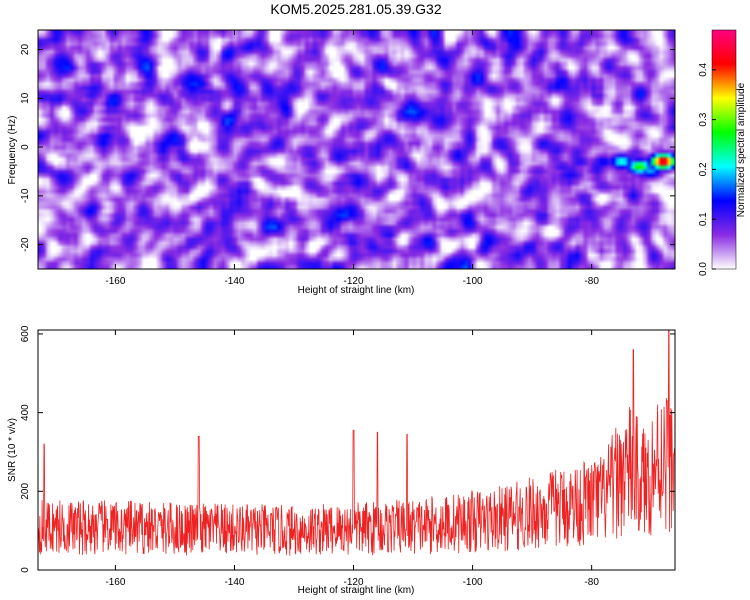  What do you see at coordinates (703, 69) in the screenshot?
I see `colorbar-tick-label: 0.4` at bounding box center [703, 69].